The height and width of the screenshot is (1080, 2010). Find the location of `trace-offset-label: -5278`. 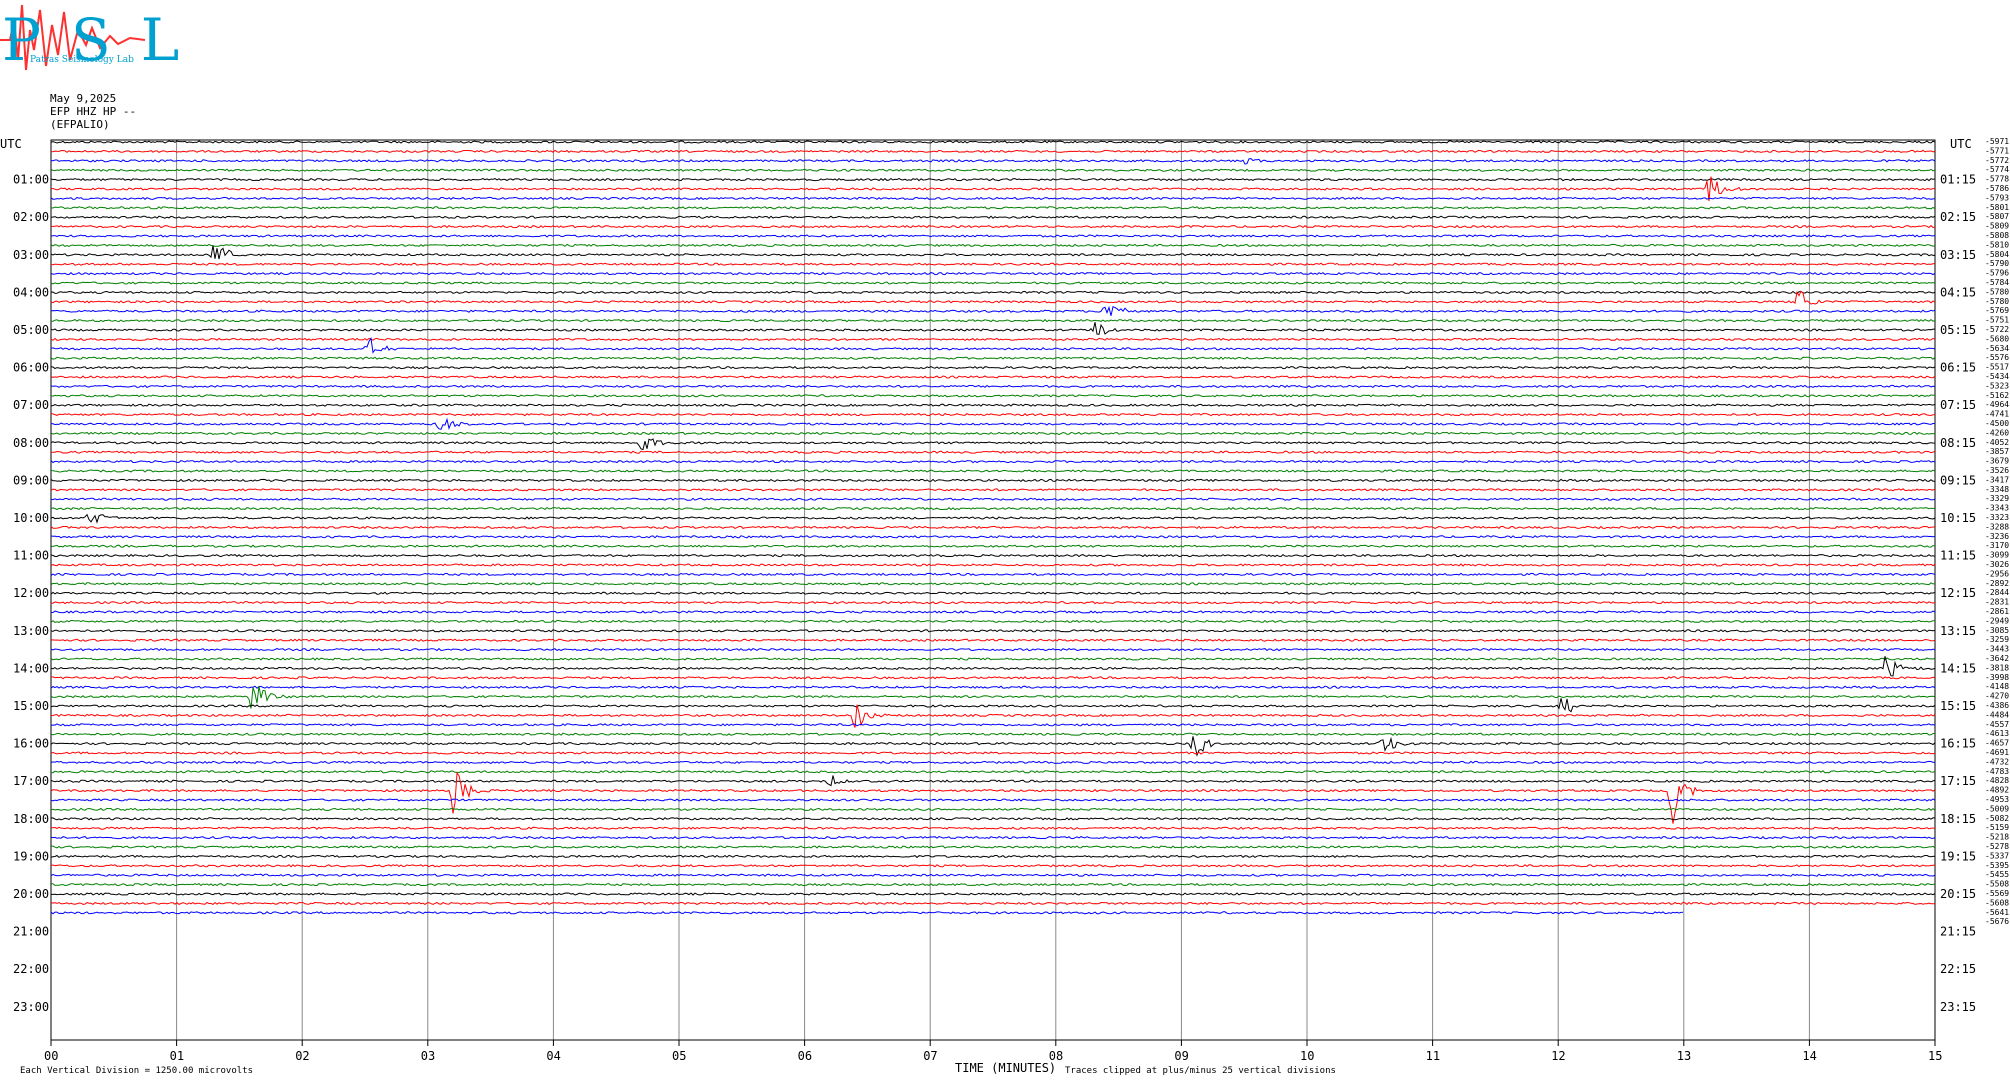

trace-offset-label: -5278 is located at coordinates (1997, 846).